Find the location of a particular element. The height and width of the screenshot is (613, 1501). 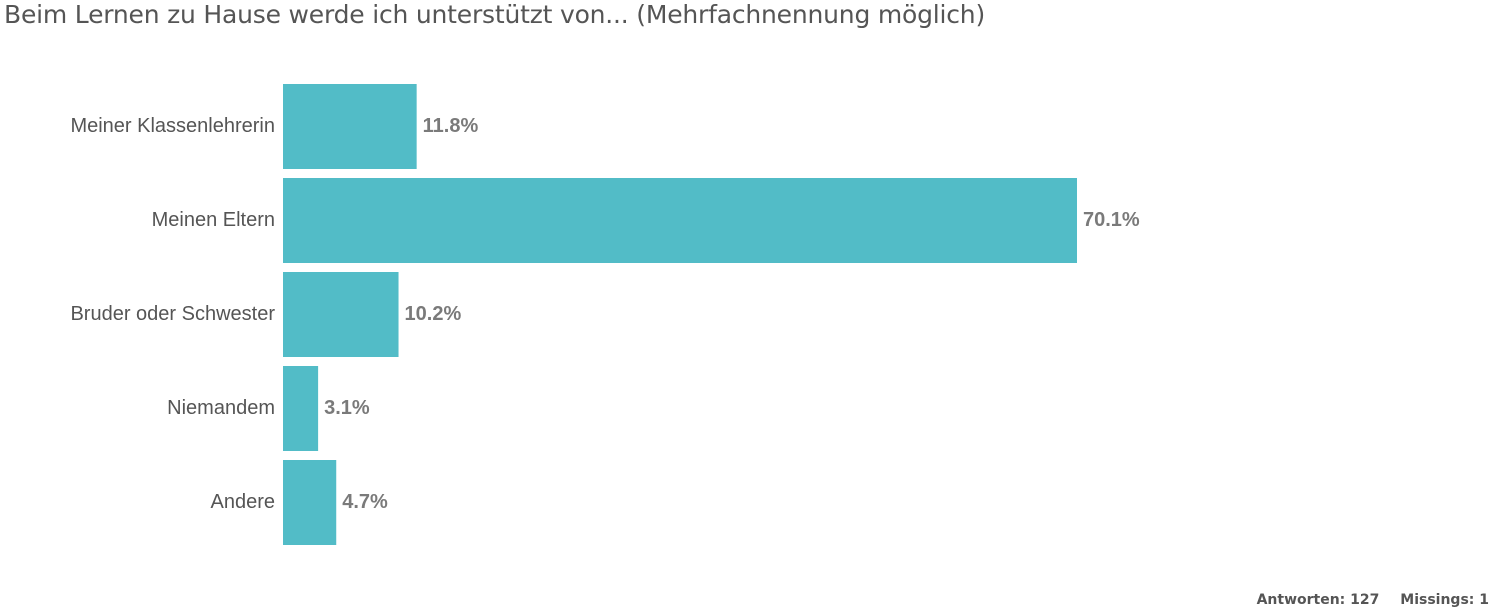

category-label-1: Meinen Eltern is located at coordinates (213, 220).